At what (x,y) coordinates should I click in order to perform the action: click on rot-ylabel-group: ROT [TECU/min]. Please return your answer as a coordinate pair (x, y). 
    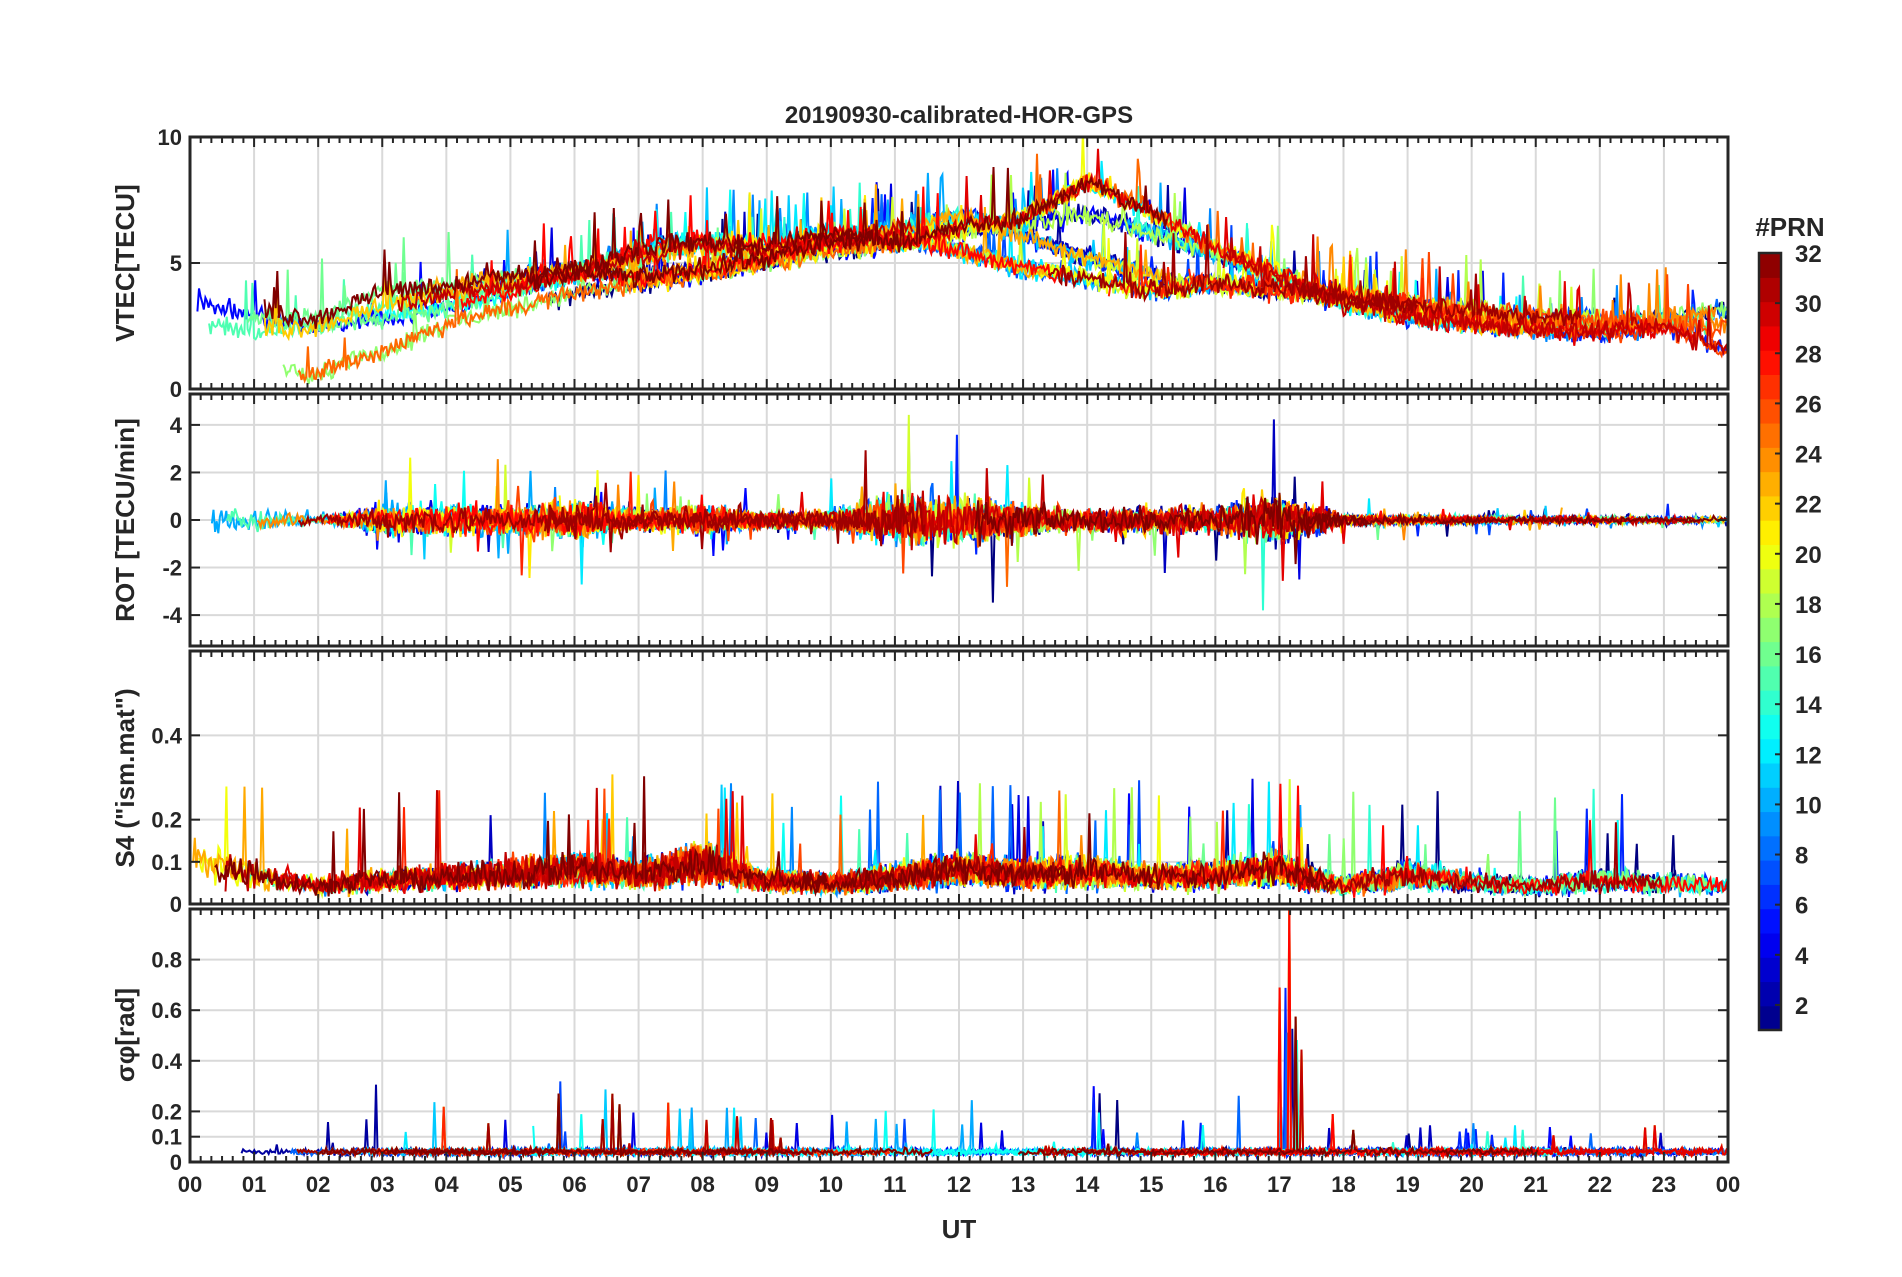
    Looking at the image, I should click on (125, 520).